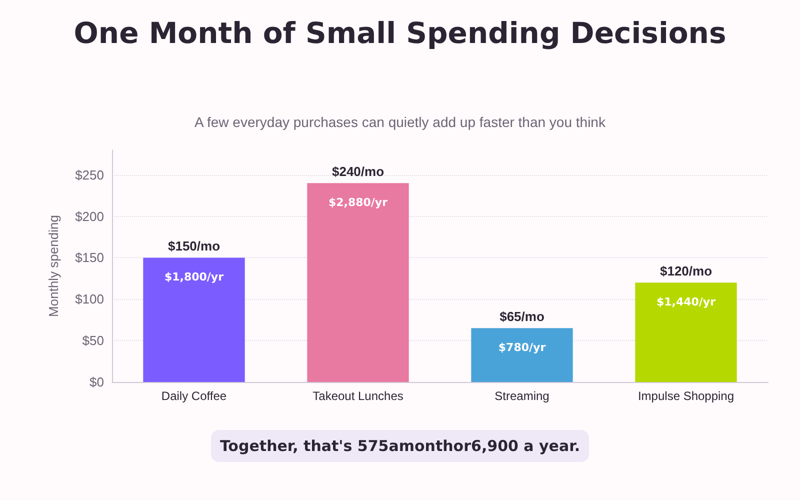  What do you see at coordinates (358, 396) in the screenshot?
I see `x-tick-label: Takeout Lunches` at bounding box center [358, 396].